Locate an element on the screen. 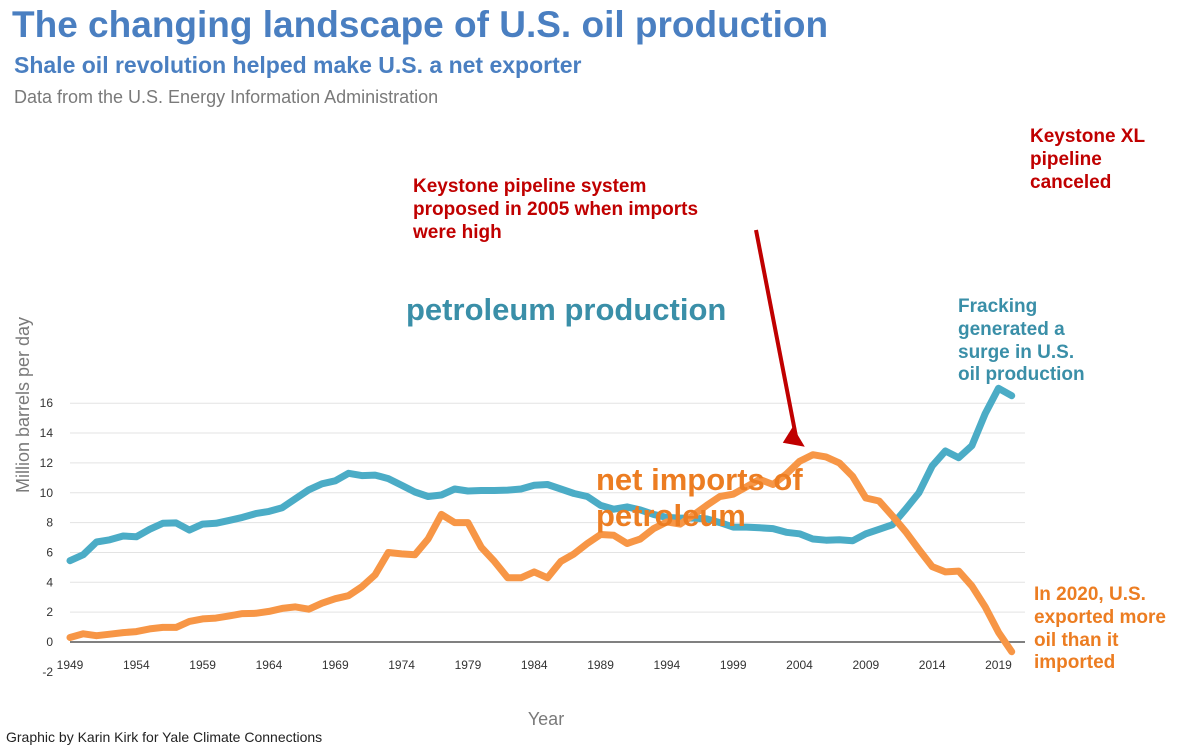  series-label-production: petroleum production is located at coordinates (566, 309).